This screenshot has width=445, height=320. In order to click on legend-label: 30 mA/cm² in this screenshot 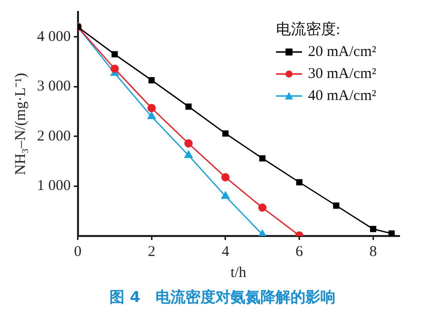, I will do `click(342, 74)`.